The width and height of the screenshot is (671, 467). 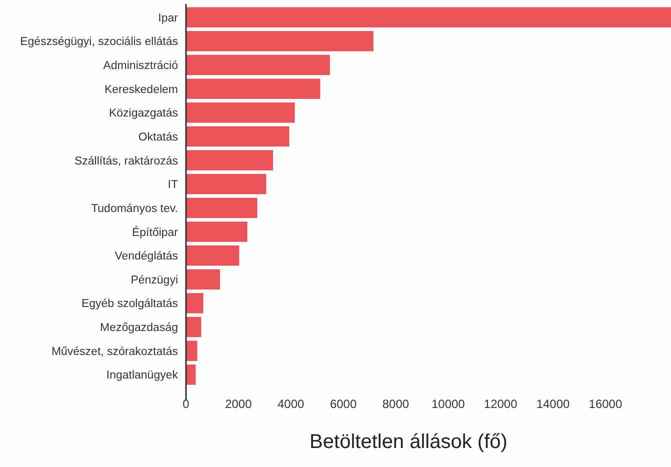 What do you see at coordinates (343, 404) in the screenshot?
I see `x-tick-label: 6000` at bounding box center [343, 404].